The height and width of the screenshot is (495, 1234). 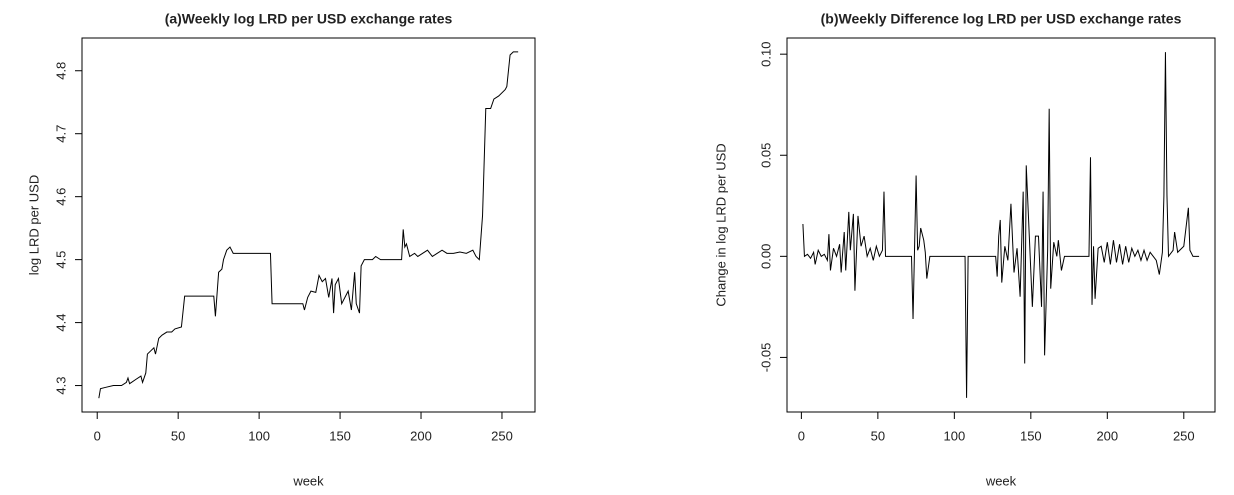 I want to click on y-tick-label: 4.7, so click(x=60, y=134).